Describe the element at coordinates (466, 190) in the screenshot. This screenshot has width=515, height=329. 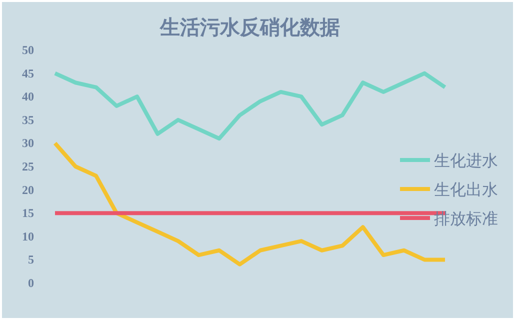
I see `legend-label: 生化出水` at that location.